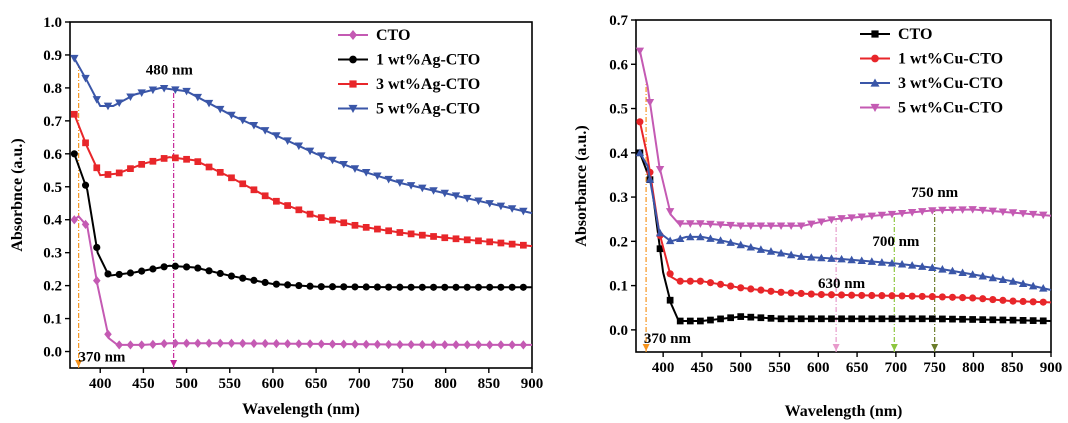 The image size is (1068, 423). I want to click on x-tick-label: 450, so click(702, 368).